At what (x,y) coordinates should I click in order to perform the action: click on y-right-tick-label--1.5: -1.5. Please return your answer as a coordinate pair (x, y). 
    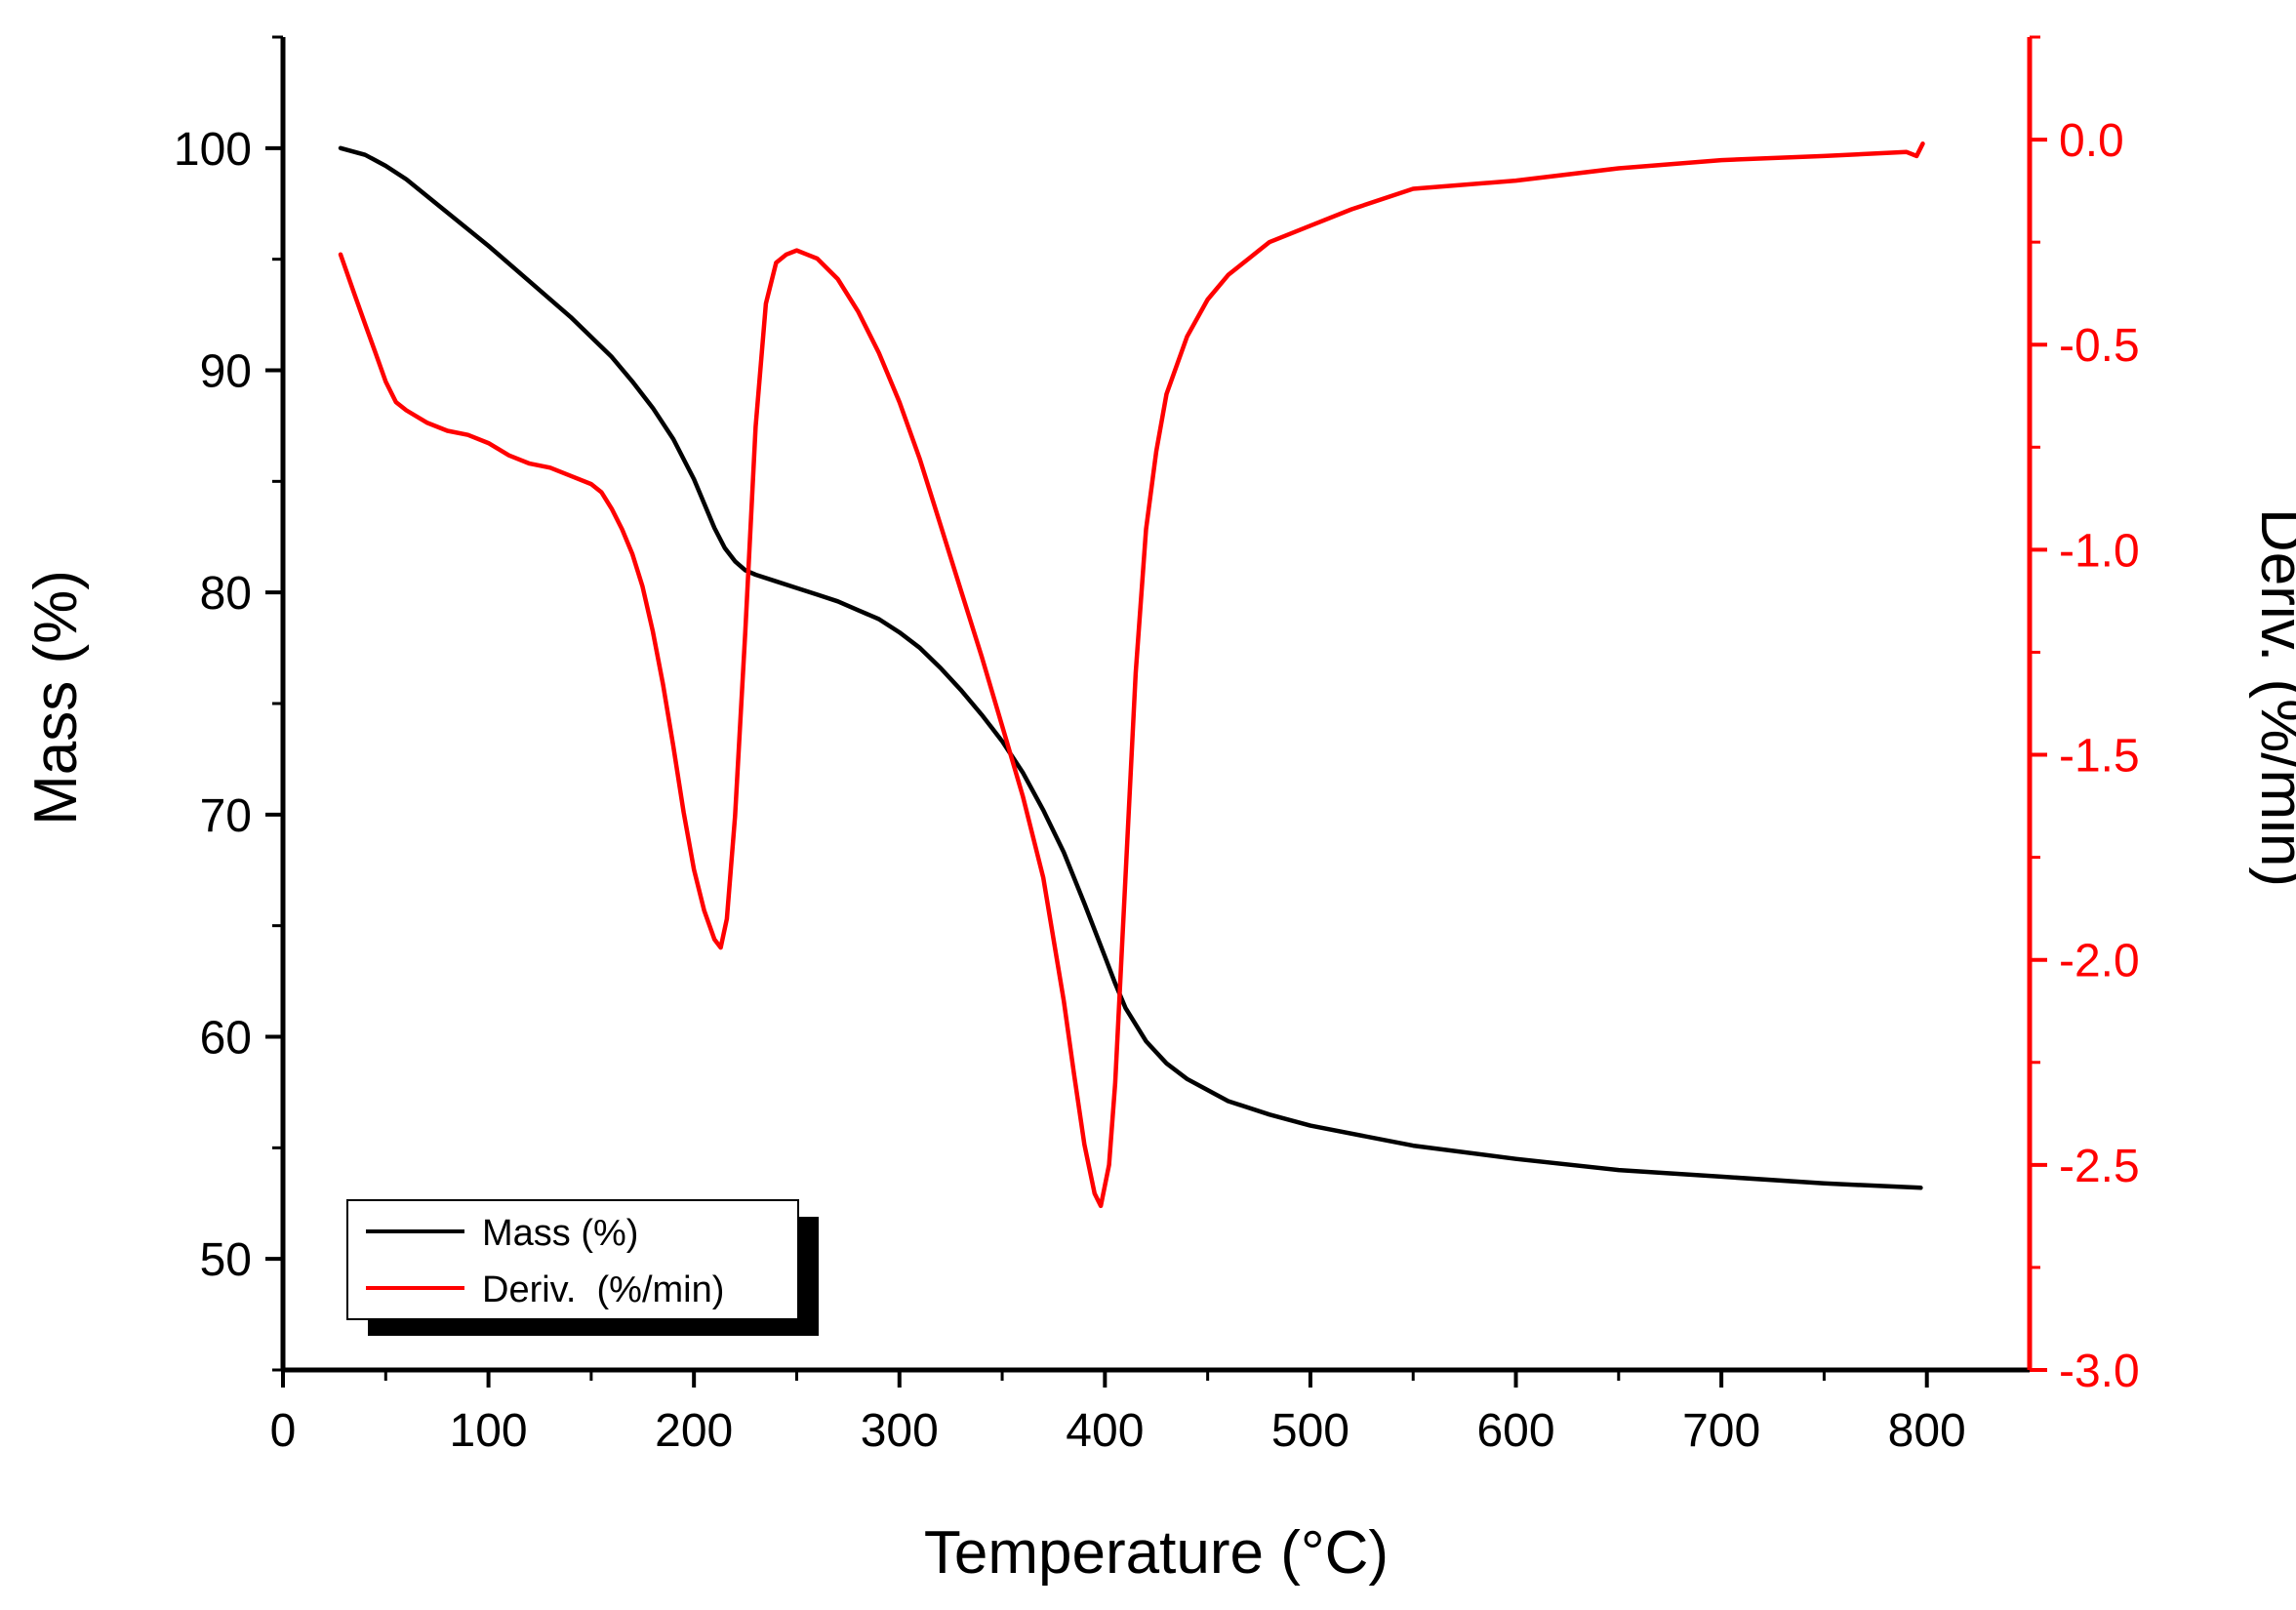
    Looking at the image, I should click on (2100, 757).